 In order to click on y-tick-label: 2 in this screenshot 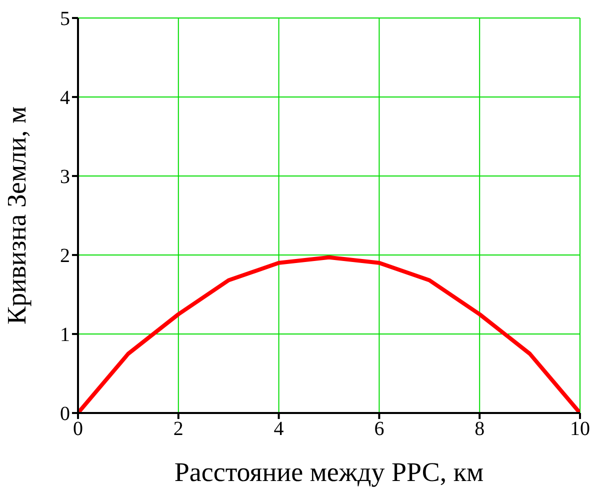, I will do `click(65, 256)`.